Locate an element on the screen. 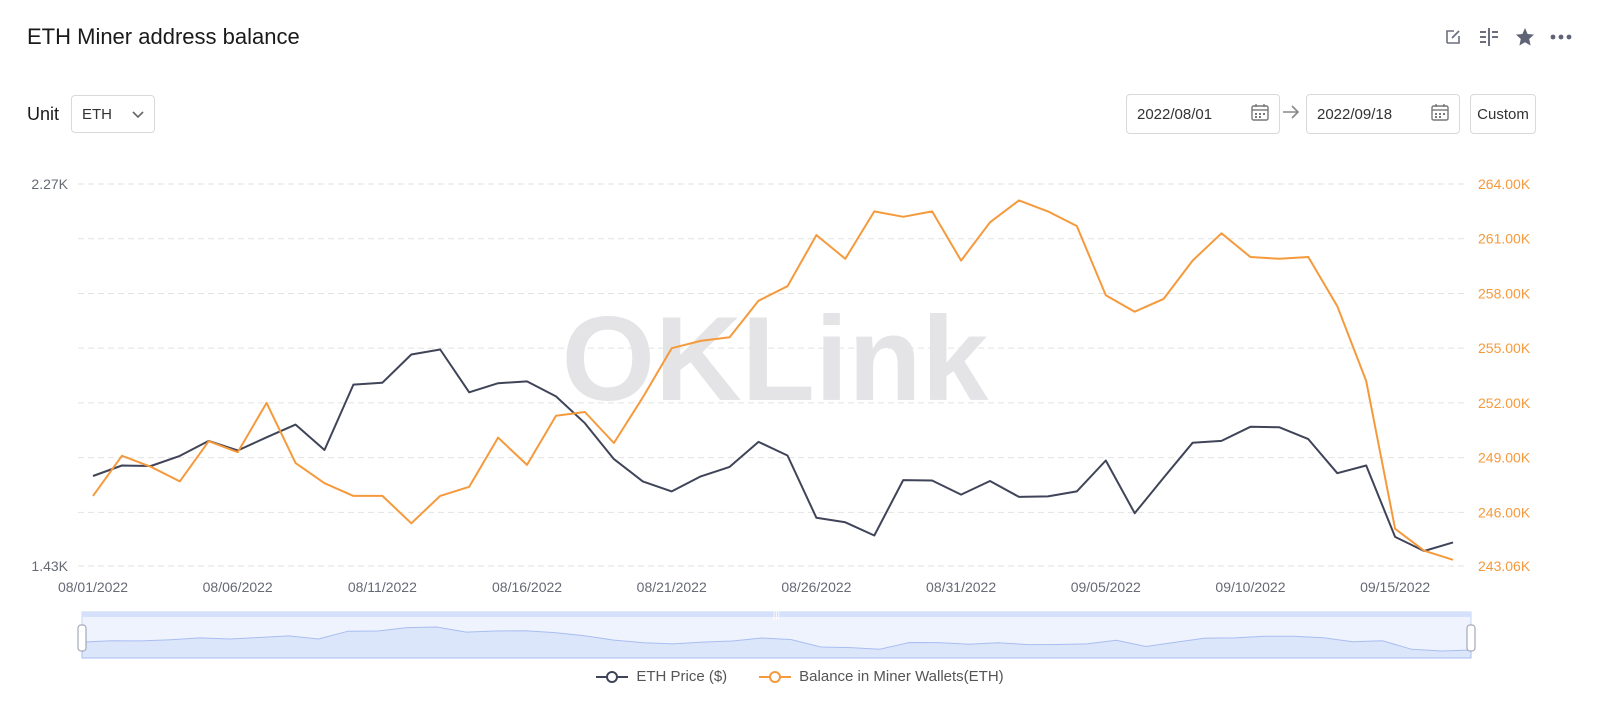 This screenshot has height=723, width=1600. right-axis-tick-label: 258.00K is located at coordinates (1504, 293).